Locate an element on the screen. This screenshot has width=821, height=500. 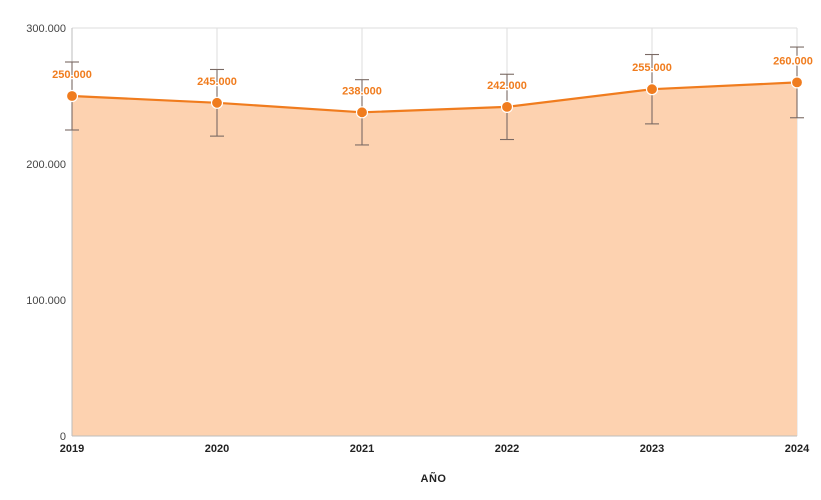
y-tick-label: 0 is located at coordinates (63, 437).